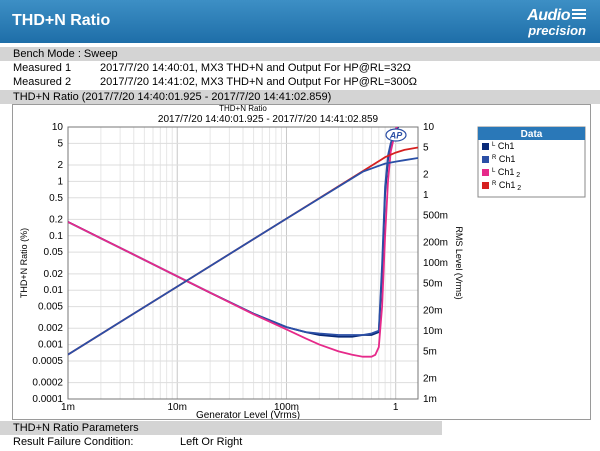 Image resolution: width=600 pixels, height=451 pixels. What do you see at coordinates (47, 399) in the screenshot?
I see `y-tick-label: 0.0001` at bounding box center [47, 399].